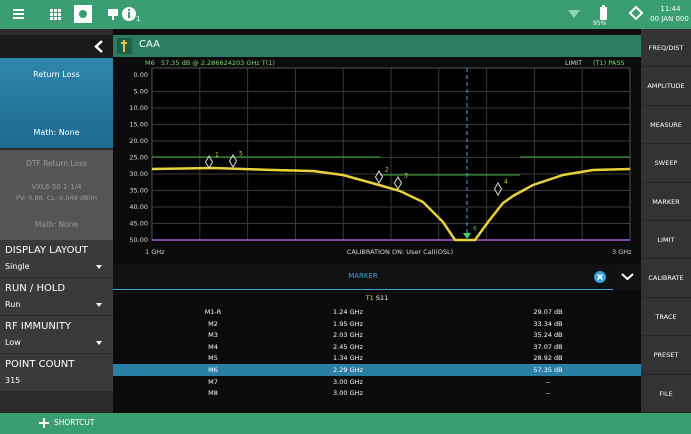  What do you see at coordinates (56, 224) in the screenshot?
I see `trace-2-math: Math: None` at bounding box center [56, 224].